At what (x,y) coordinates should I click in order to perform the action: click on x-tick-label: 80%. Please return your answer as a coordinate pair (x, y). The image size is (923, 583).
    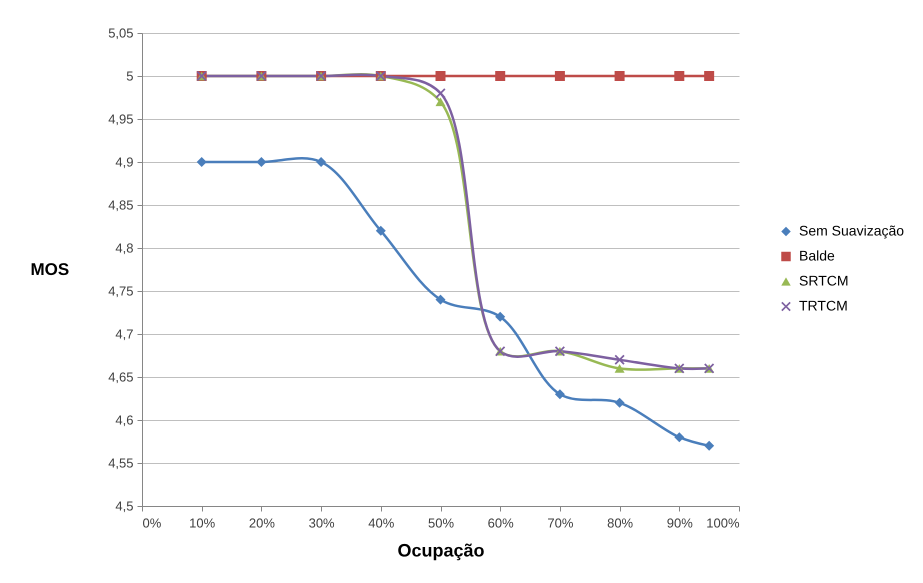
    Looking at the image, I should click on (620, 523).